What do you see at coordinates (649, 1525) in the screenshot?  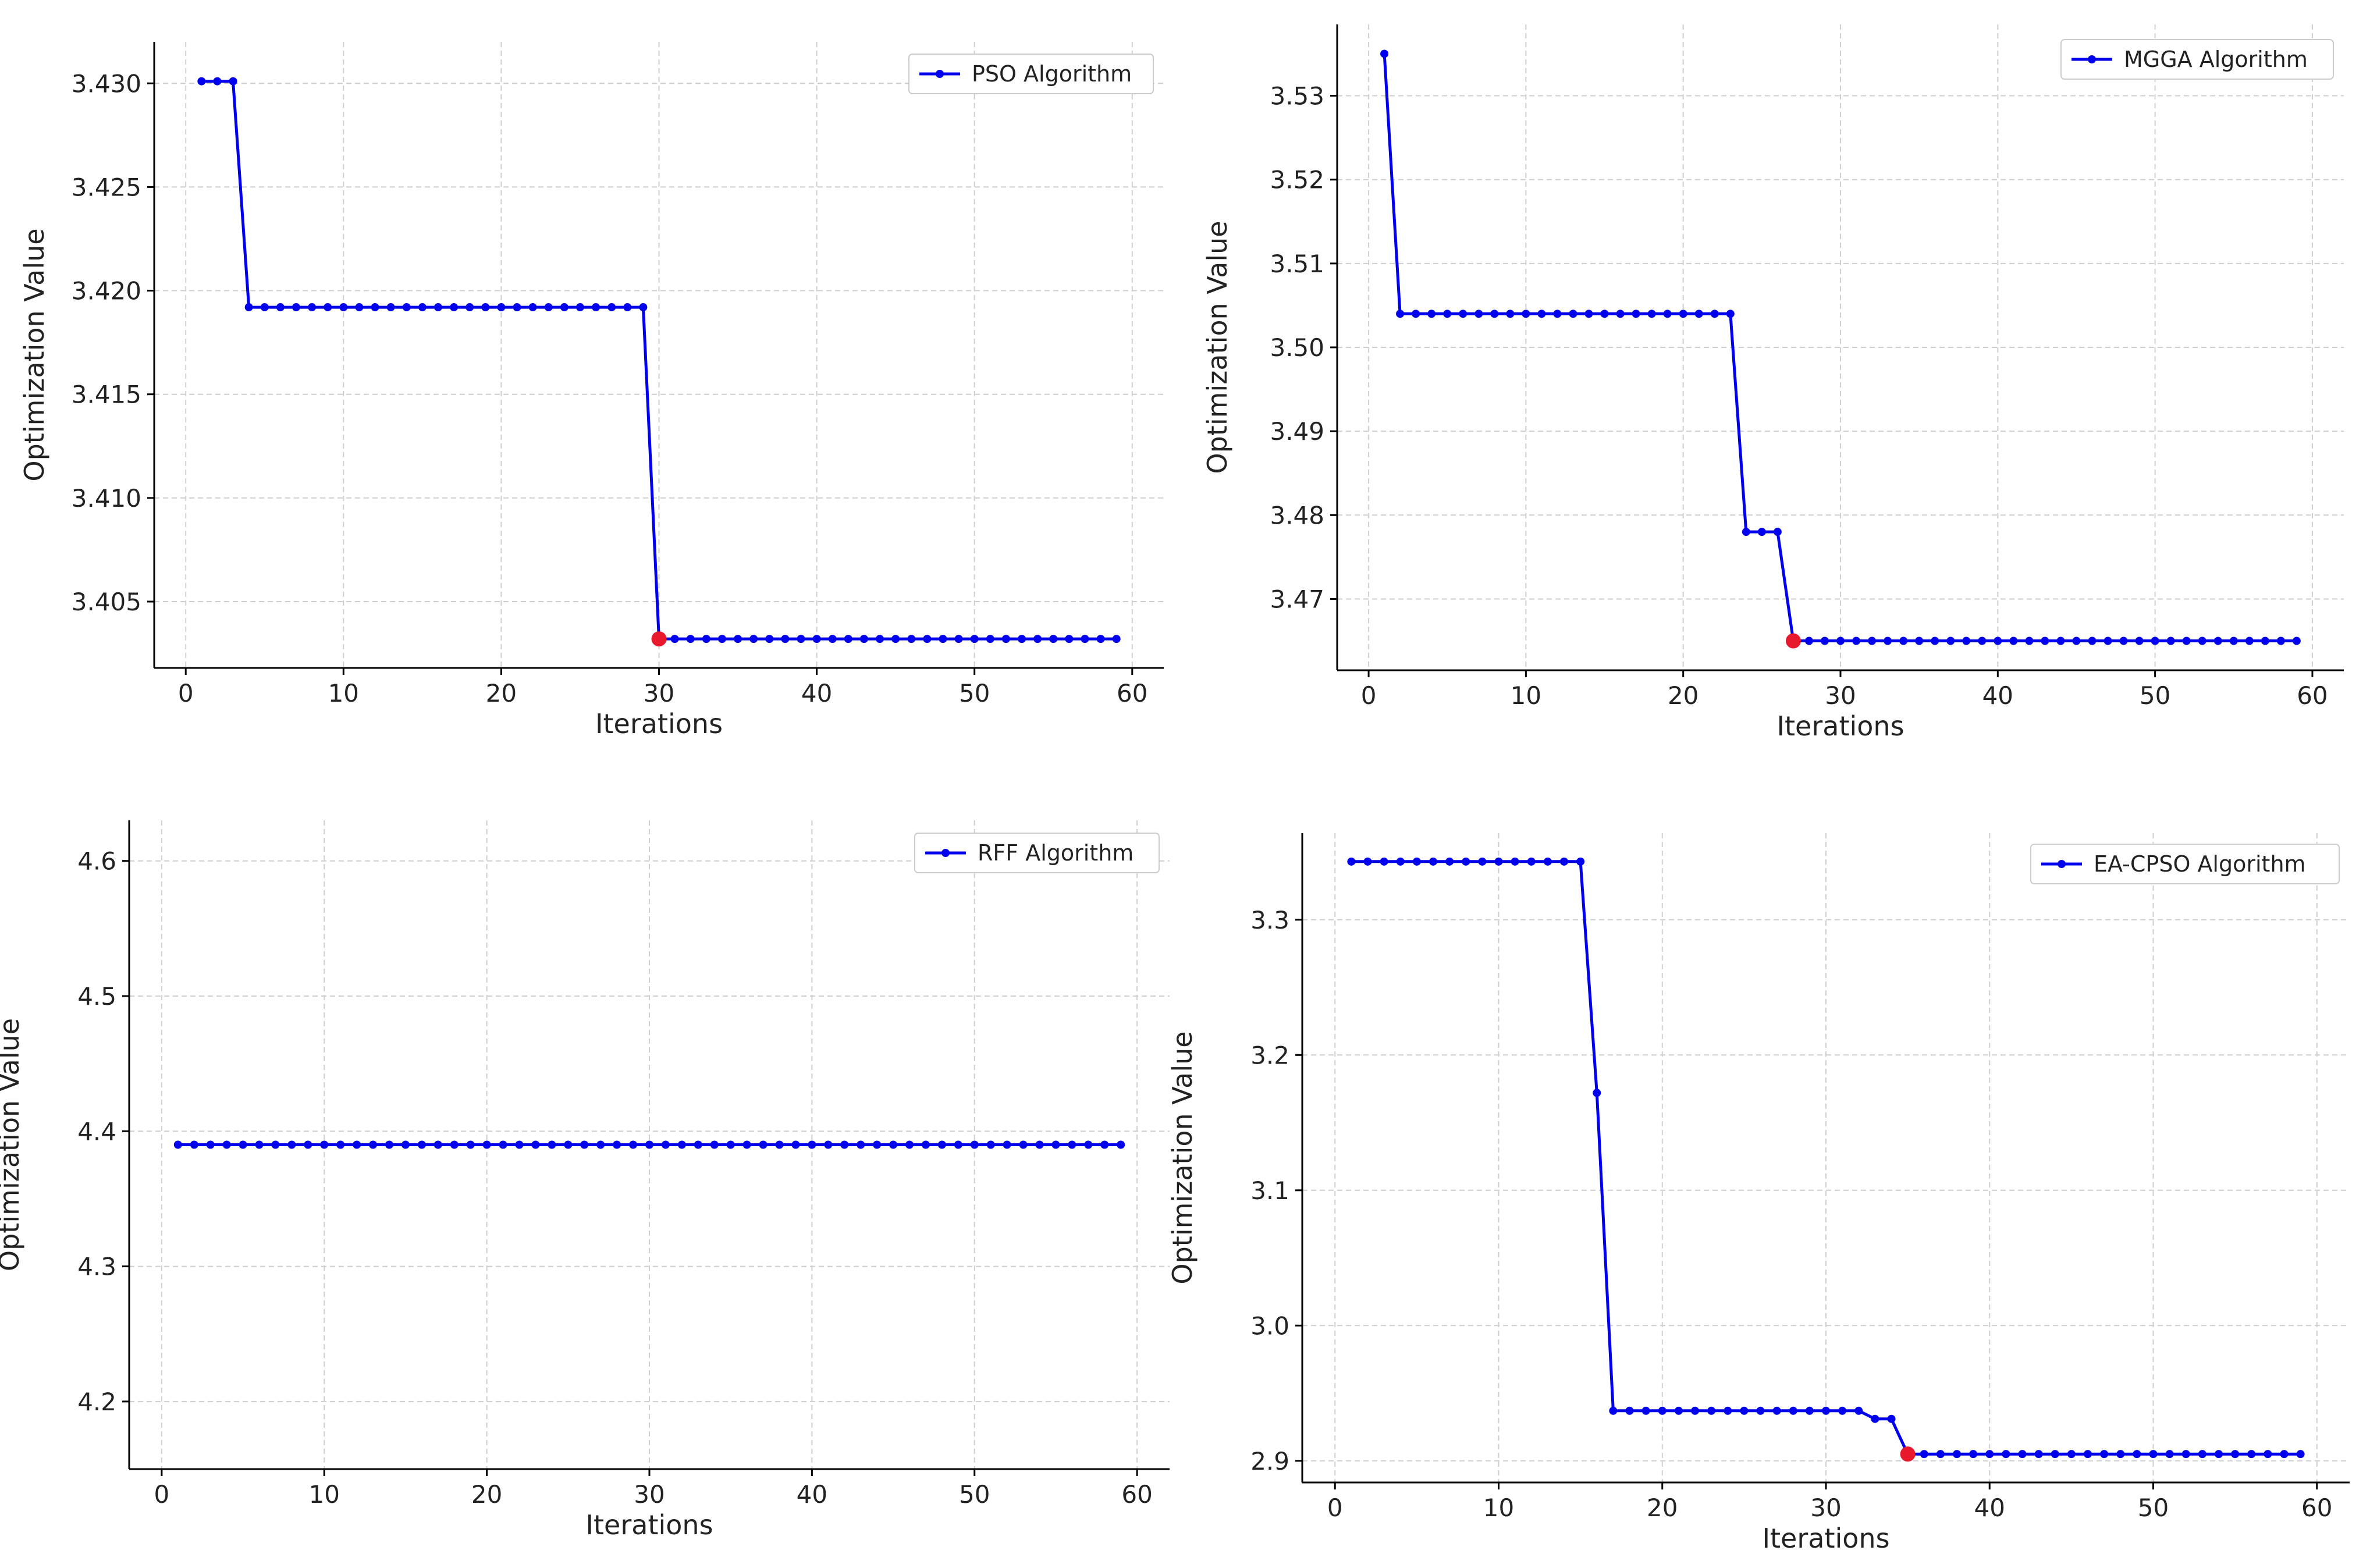 I see `x-axis-label: Iterations` at bounding box center [649, 1525].